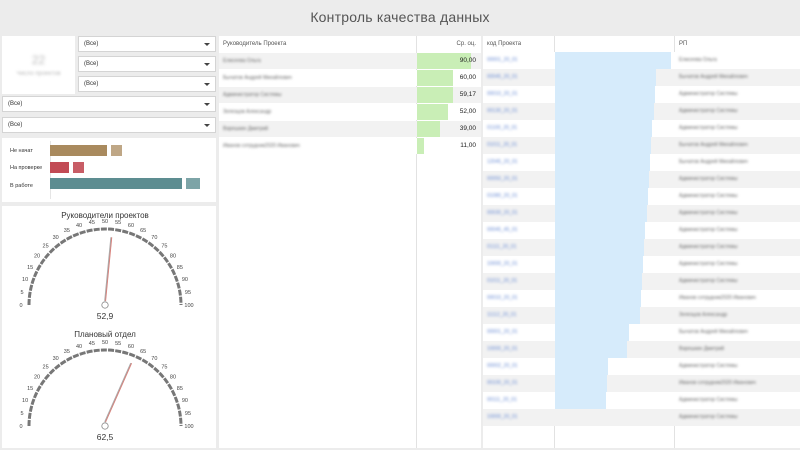 Image resolution: width=800 pixels, height=450 pixels. What do you see at coordinates (641, 315) in the screenshot?
I see `table-row: 11112_20_01 Зелезцов Александр` at bounding box center [641, 315].